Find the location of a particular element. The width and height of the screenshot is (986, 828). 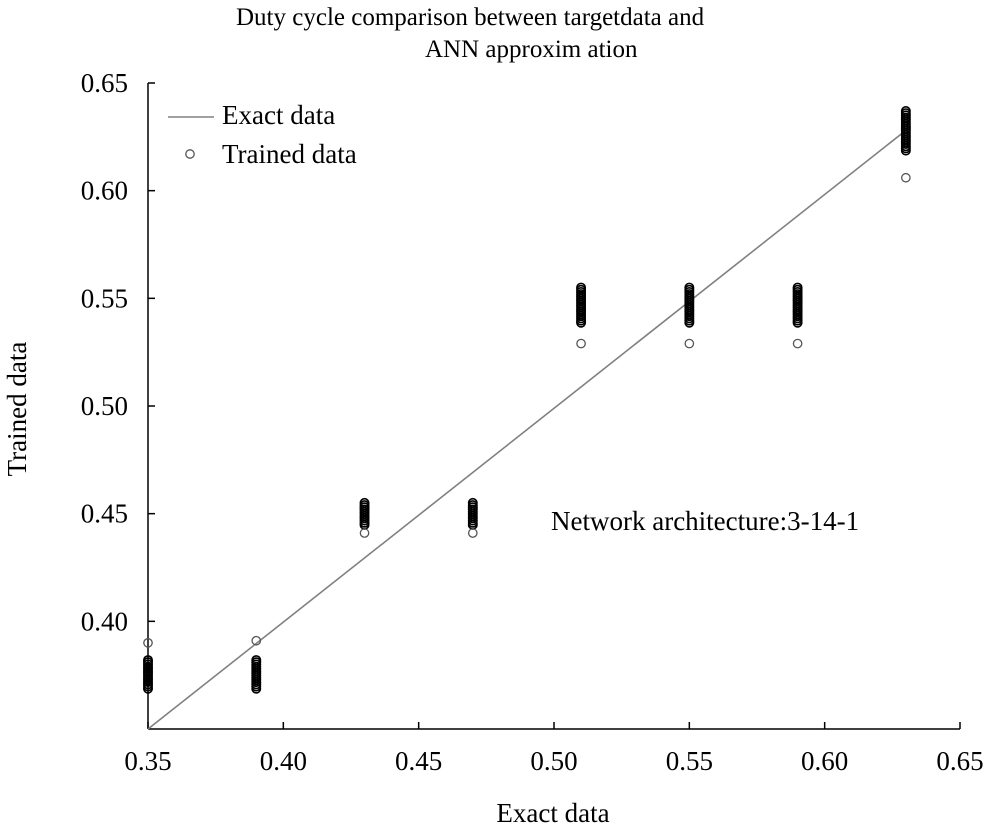

network-annotation: Network architecture:3-14-1 is located at coordinates (705, 521).